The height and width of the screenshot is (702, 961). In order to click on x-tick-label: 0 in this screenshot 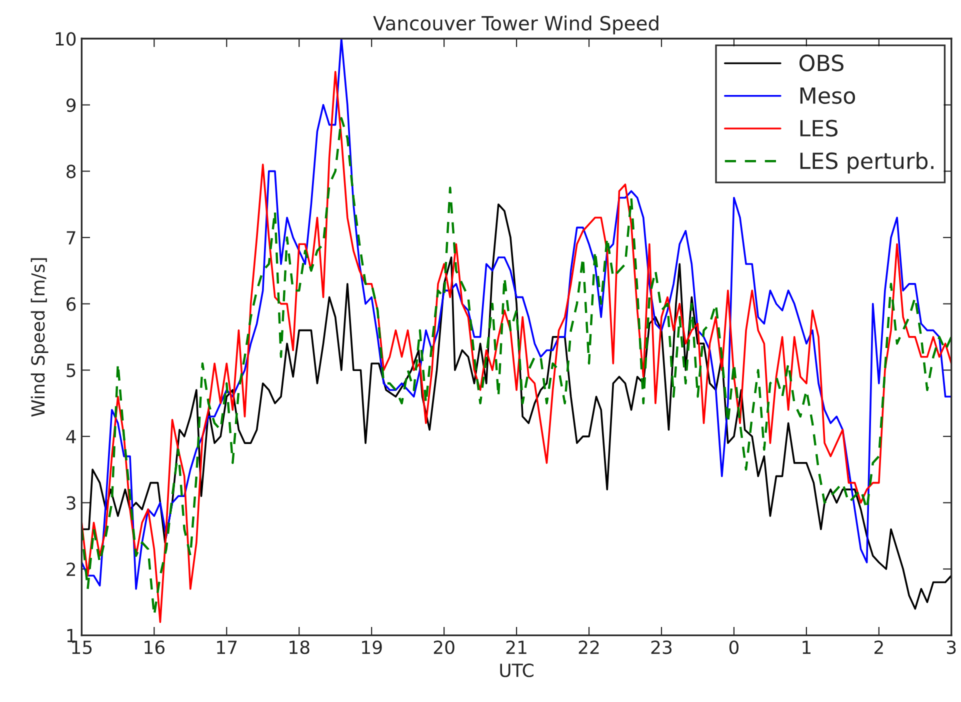, I will do `click(734, 647)`.